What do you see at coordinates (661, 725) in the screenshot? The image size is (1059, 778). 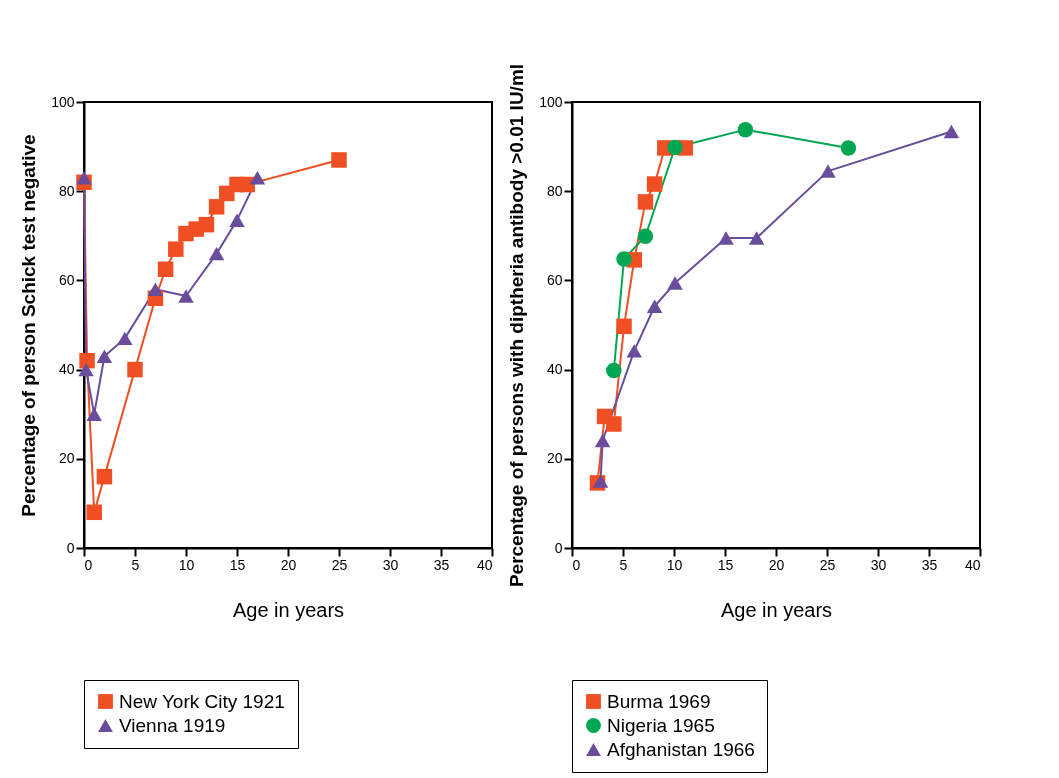 I see `legend-label: Nigeria 1965` at bounding box center [661, 725].